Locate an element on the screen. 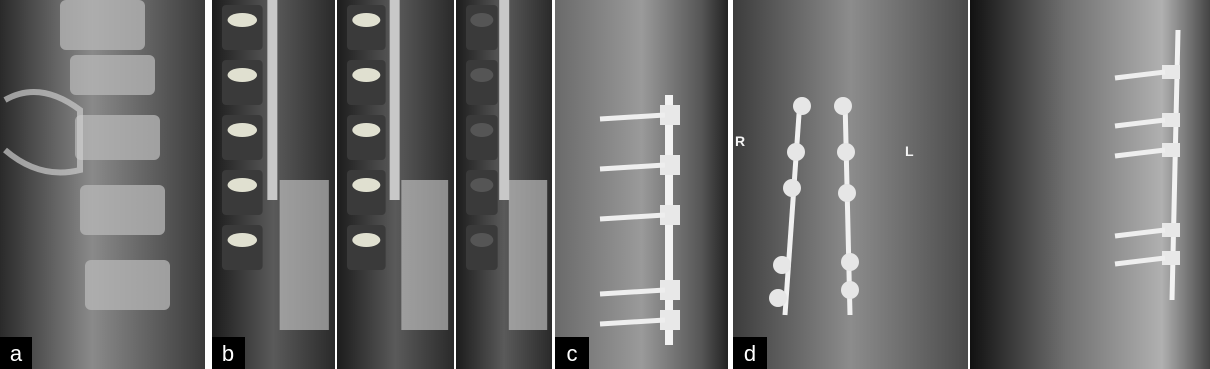 Image resolution: width=1210 pixels, height=369 pixels. side-marker: L is located at coordinates (909, 151).